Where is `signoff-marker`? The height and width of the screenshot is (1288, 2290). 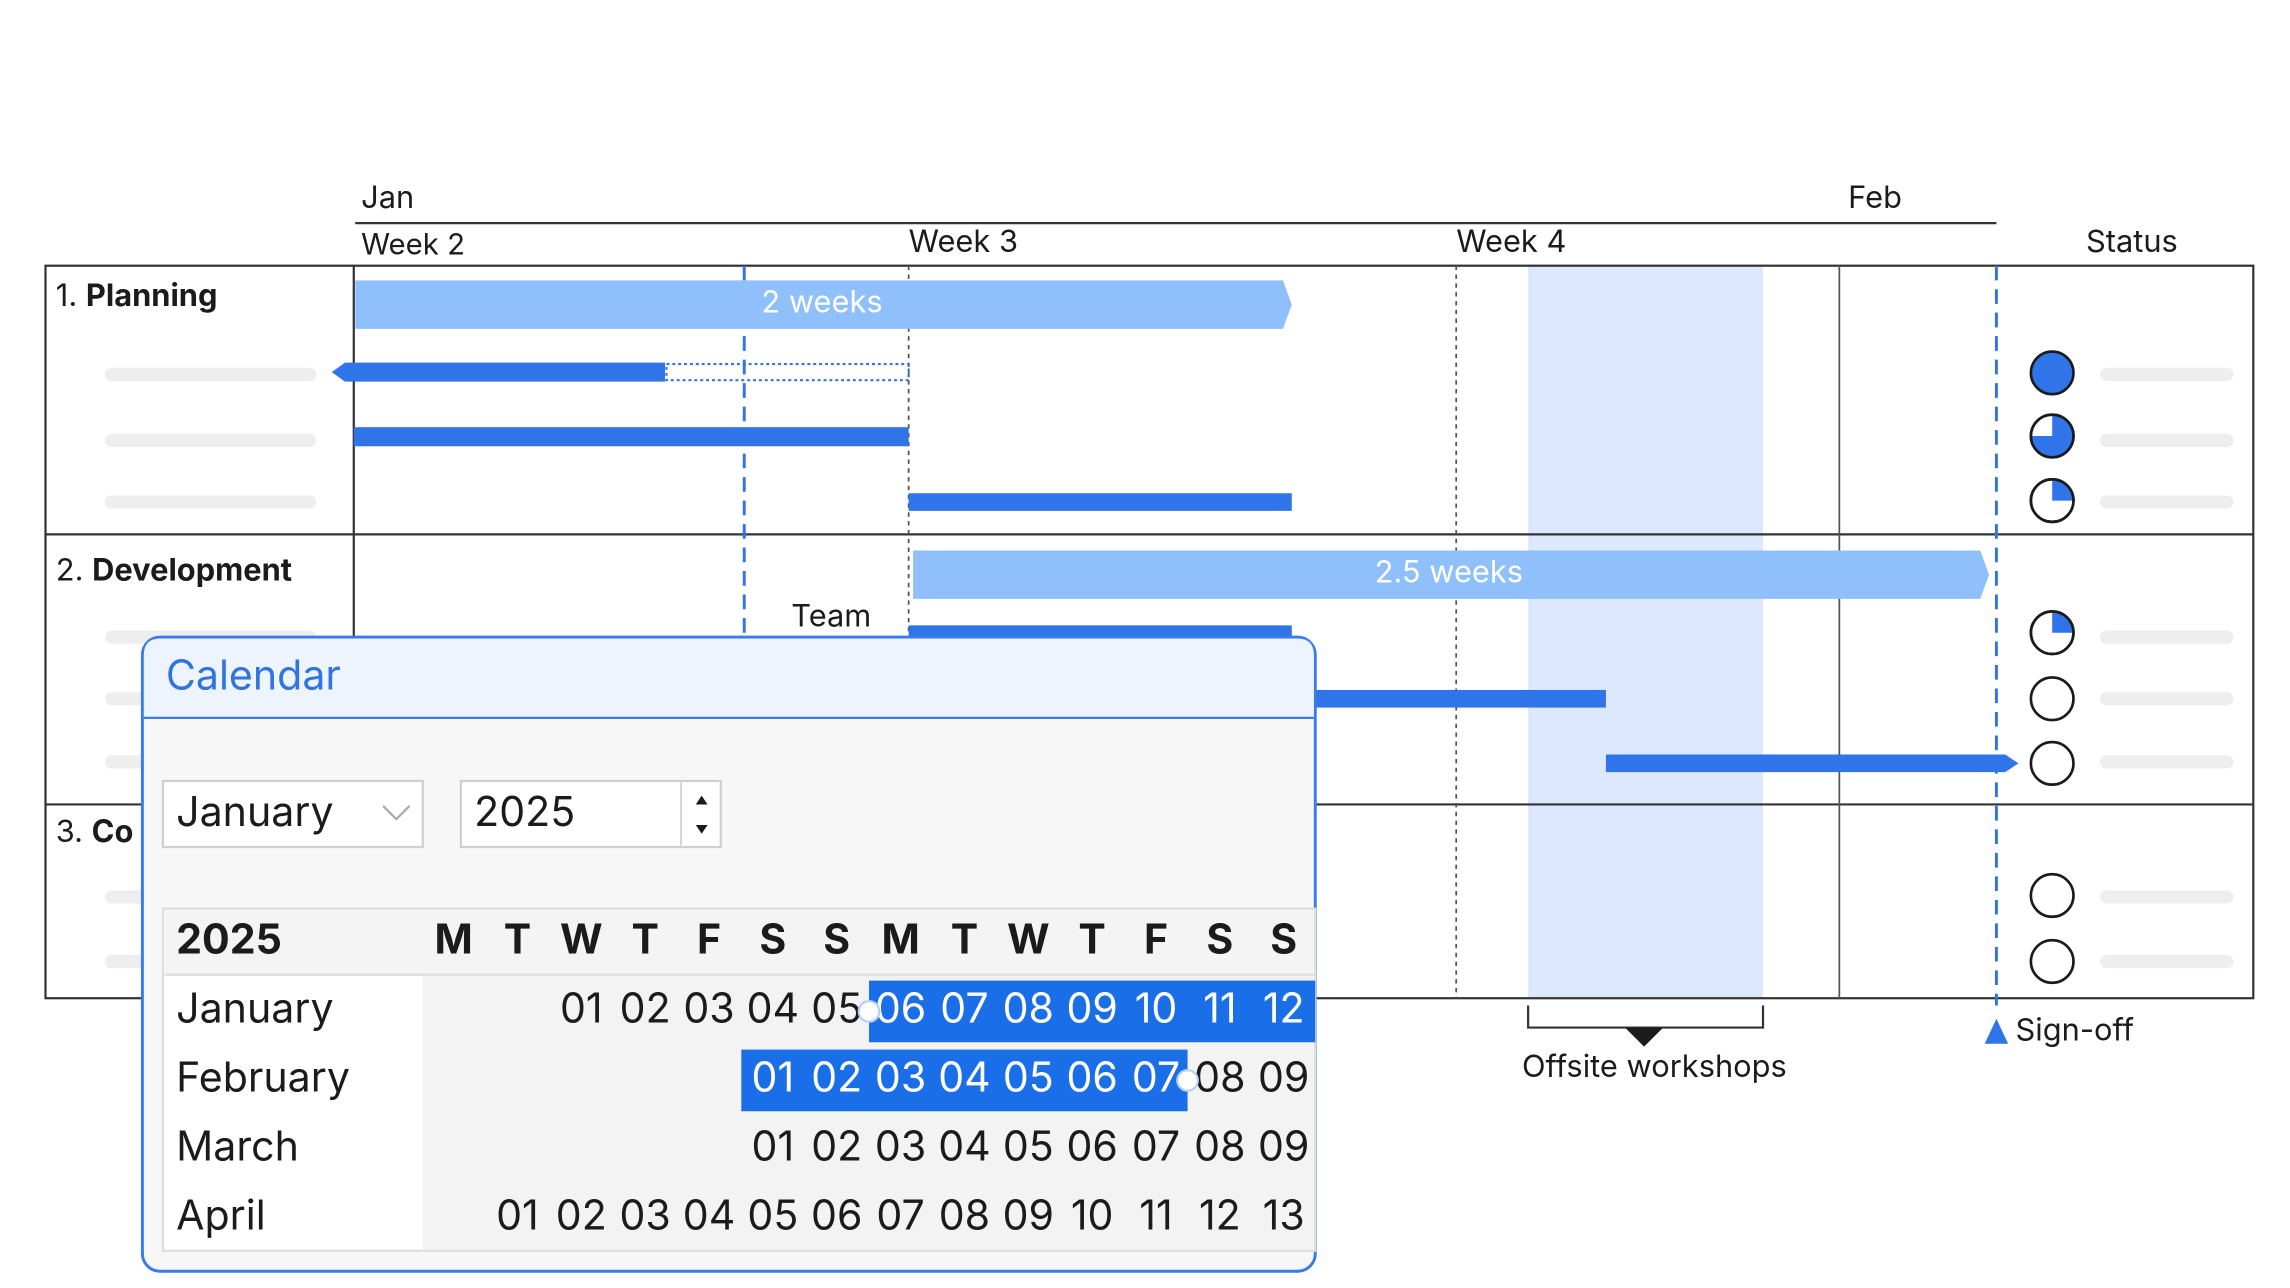 signoff-marker is located at coordinates (1996, 1031).